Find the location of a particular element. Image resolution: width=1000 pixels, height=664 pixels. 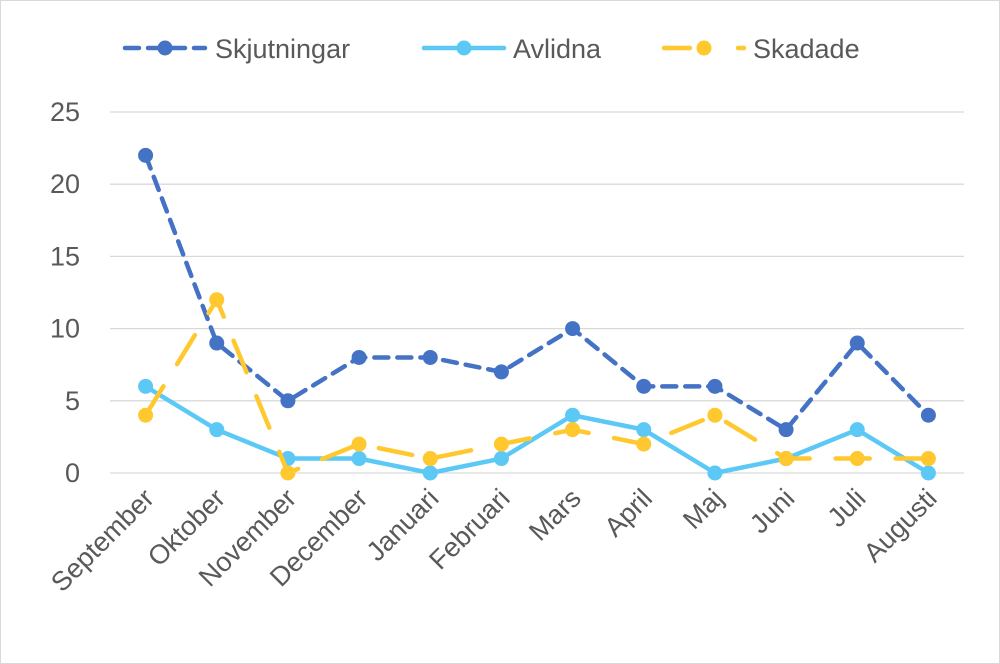

legend-label: Avlidna is located at coordinates (557, 49).